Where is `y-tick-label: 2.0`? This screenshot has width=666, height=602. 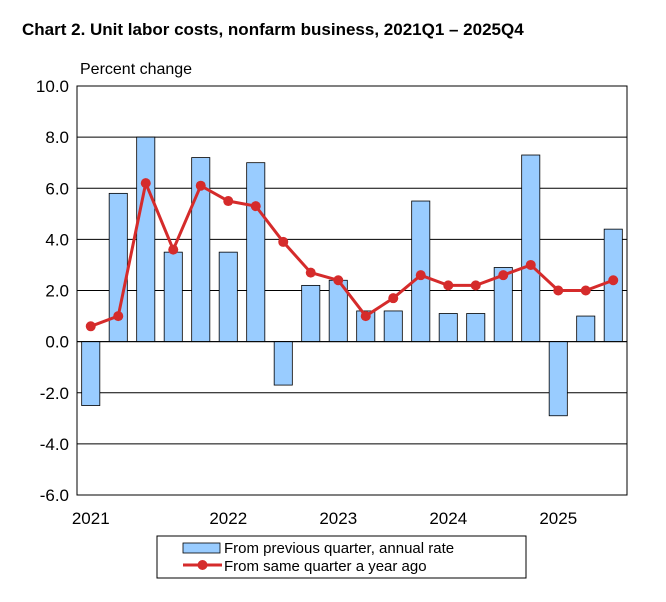
y-tick-label: 2.0 is located at coordinates (57, 291).